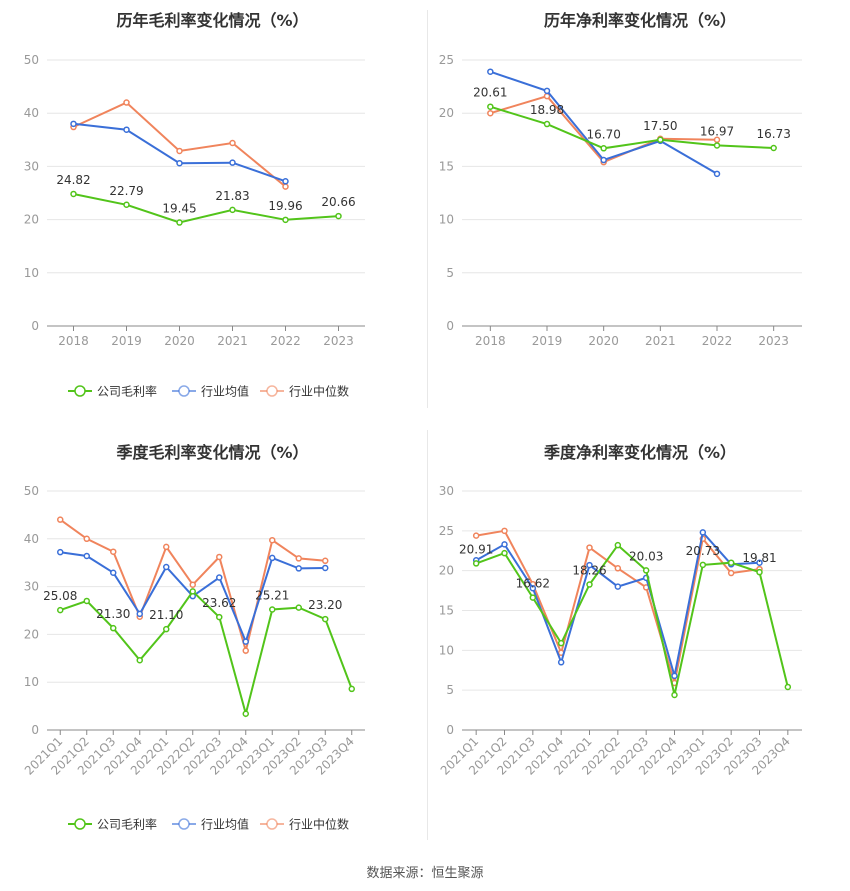 The height and width of the screenshot is (891, 850). What do you see at coordinates (660, 126) in the screenshot?
I see `data-label: 17.50` at bounding box center [660, 126].